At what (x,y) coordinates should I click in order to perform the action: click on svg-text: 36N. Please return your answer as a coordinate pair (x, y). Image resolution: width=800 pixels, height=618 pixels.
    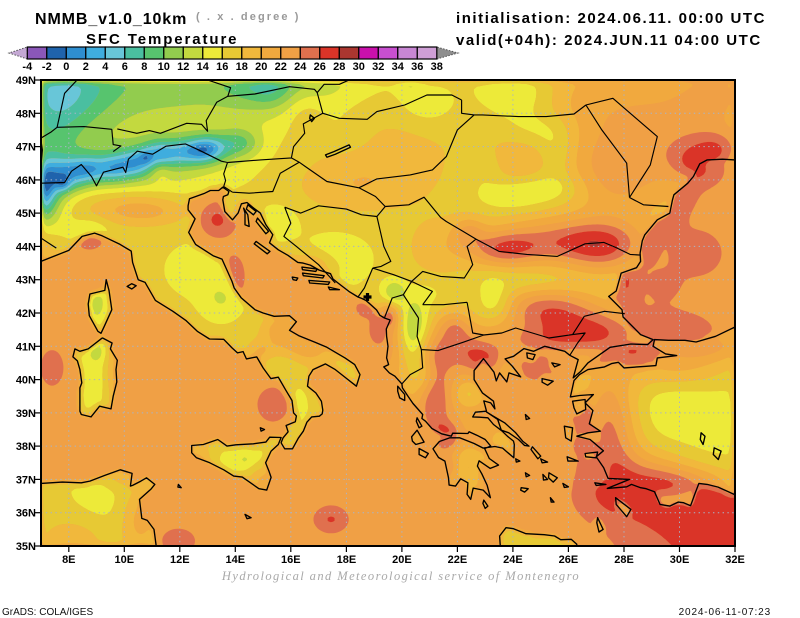
    Looking at the image, I should click on (26, 514).